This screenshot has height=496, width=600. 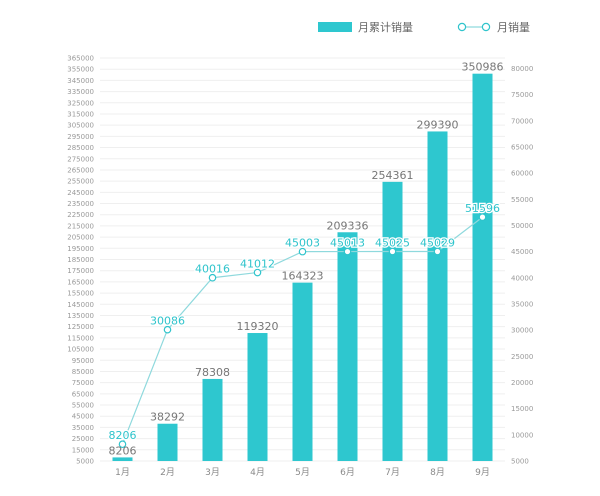 What do you see at coordinates (522, 69) in the screenshot?
I see `y-right-tick-label: 80000` at bounding box center [522, 69].